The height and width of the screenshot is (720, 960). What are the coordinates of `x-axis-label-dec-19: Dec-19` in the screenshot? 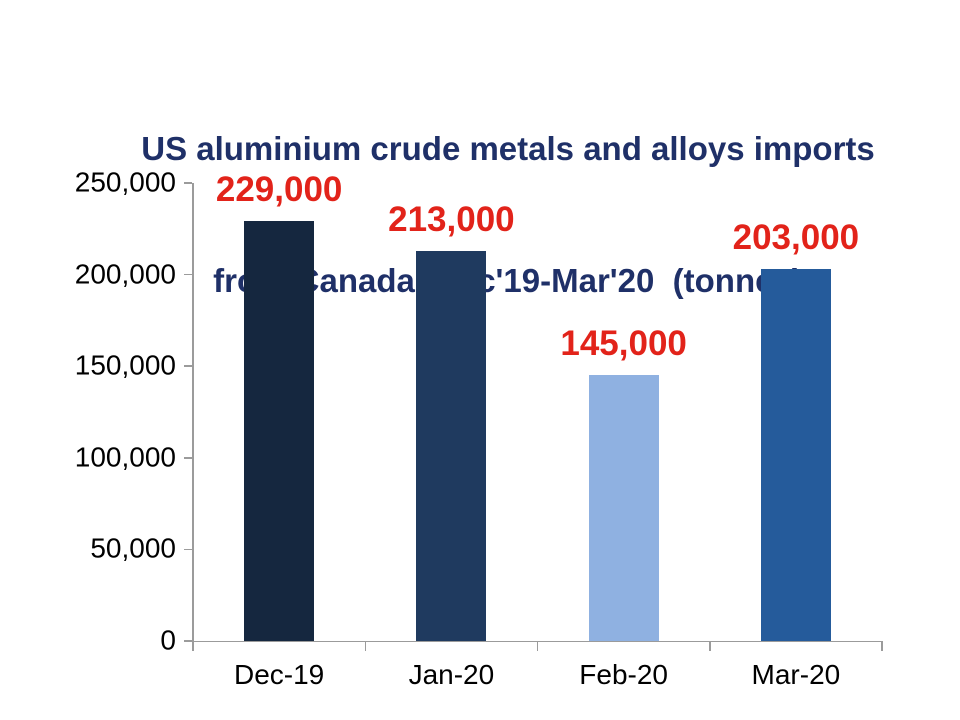 It's located at (279, 674).